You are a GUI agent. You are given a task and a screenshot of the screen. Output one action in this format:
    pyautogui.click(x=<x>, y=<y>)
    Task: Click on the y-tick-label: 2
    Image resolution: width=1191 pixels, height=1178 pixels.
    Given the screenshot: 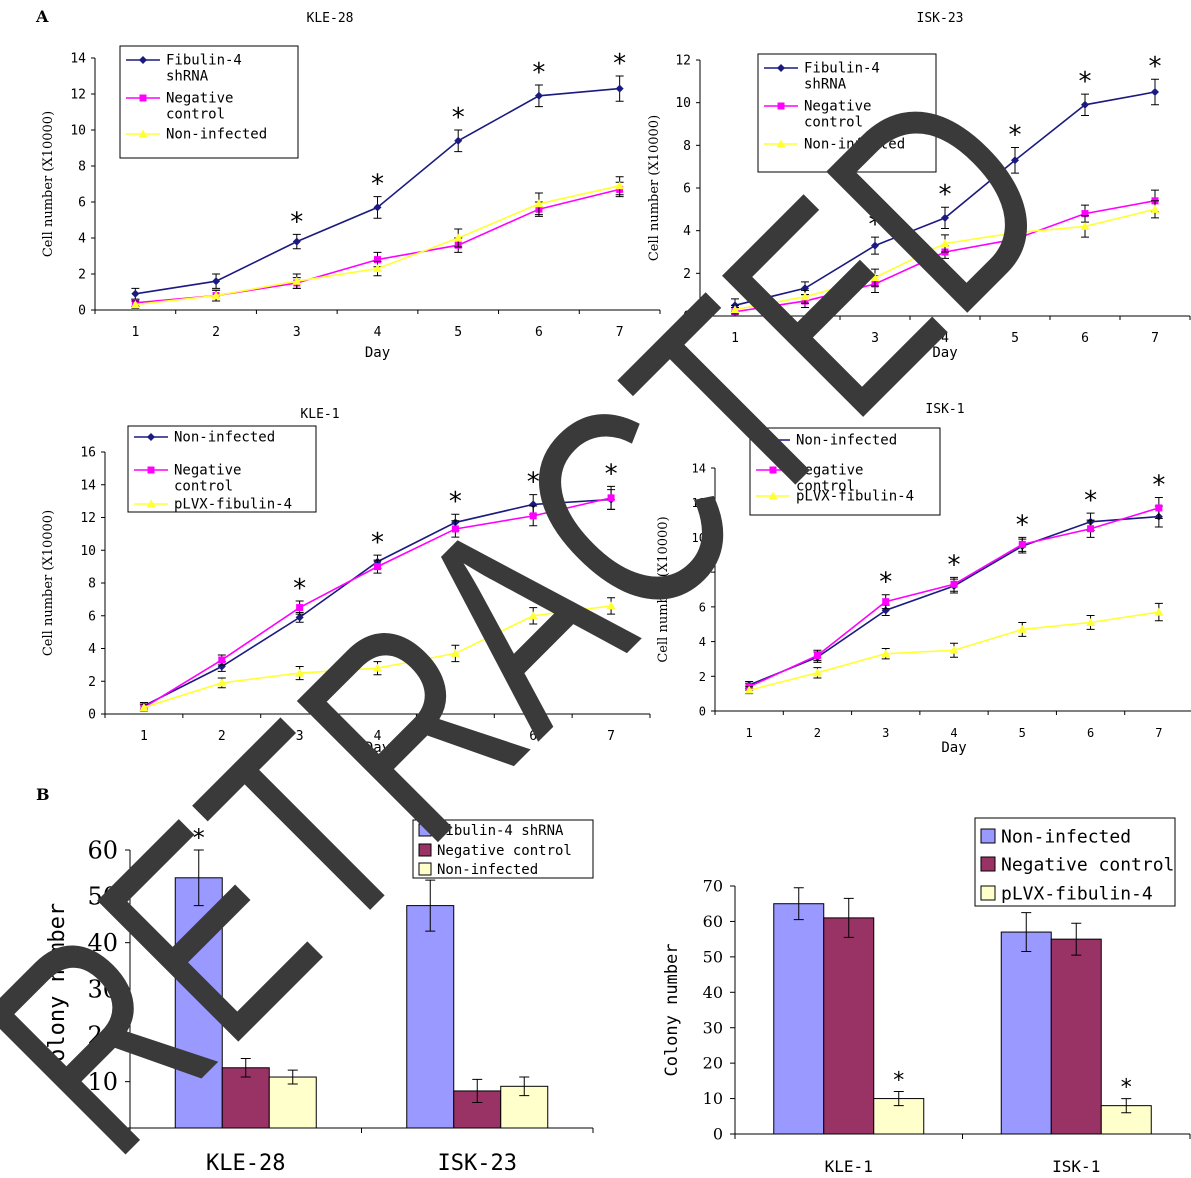 What is the action you would take?
    pyautogui.click(x=687, y=274)
    